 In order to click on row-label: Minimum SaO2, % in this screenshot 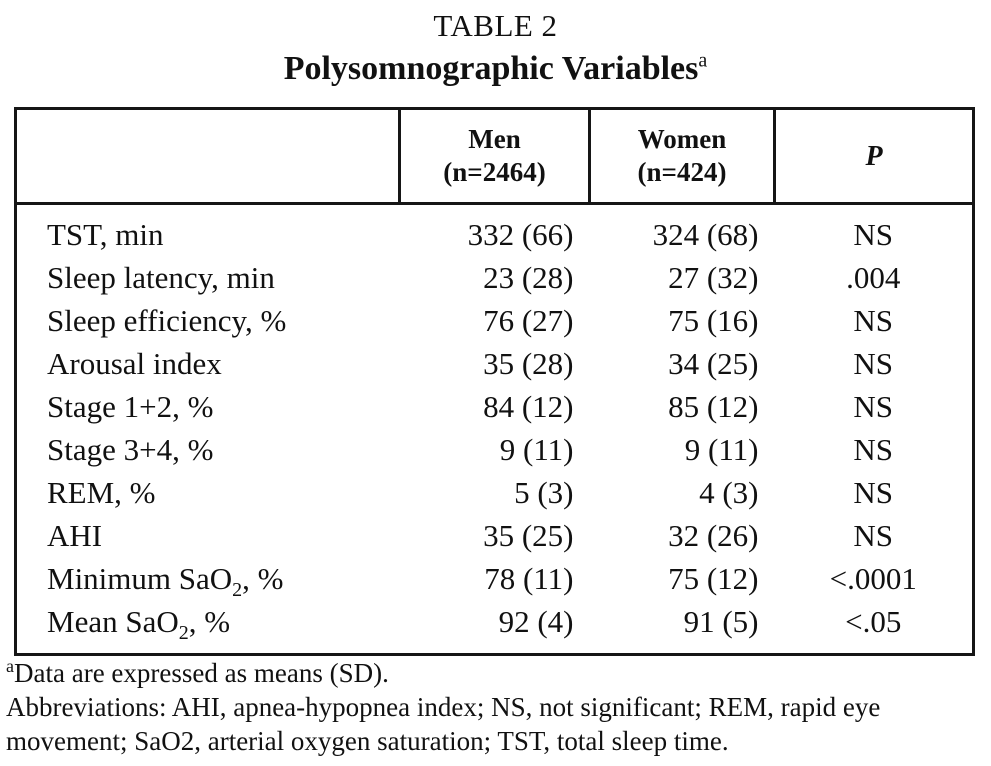, I will do `click(208, 578)`.